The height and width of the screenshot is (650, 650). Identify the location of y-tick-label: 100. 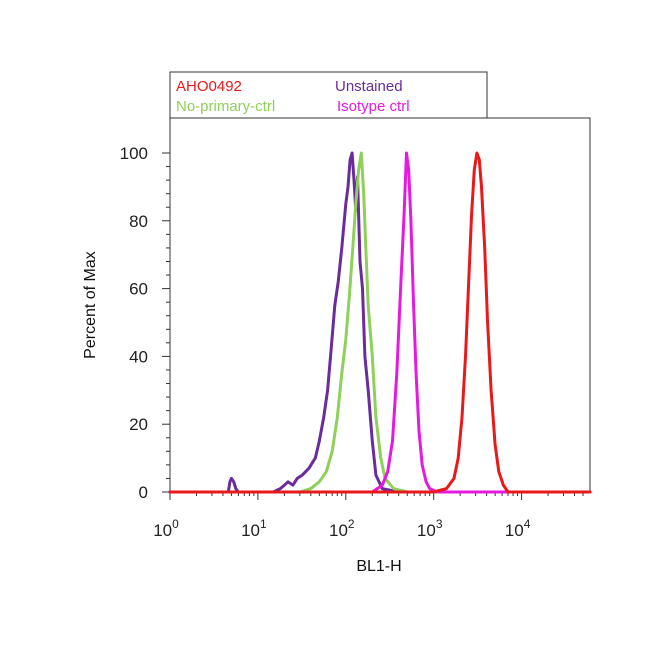
(134, 153).